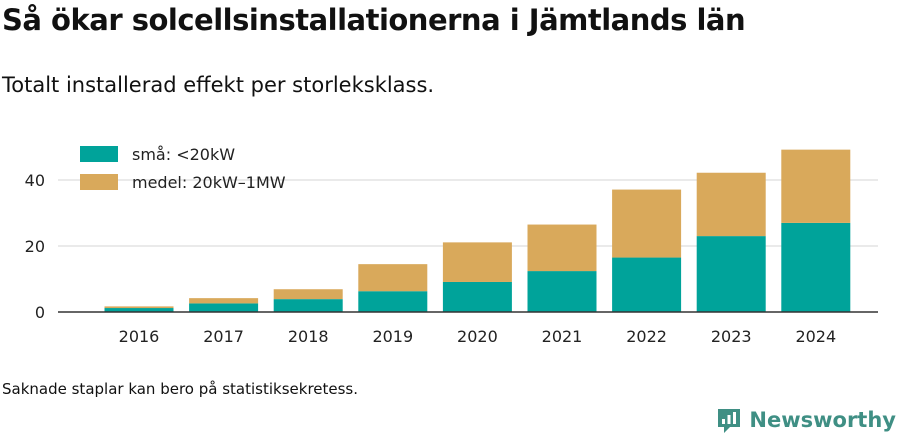 This screenshot has width=900, height=439. What do you see at coordinates (729, 421) in the screenshot?
I see `newsworthy-logo-icon` at bounding box center [729, 421].